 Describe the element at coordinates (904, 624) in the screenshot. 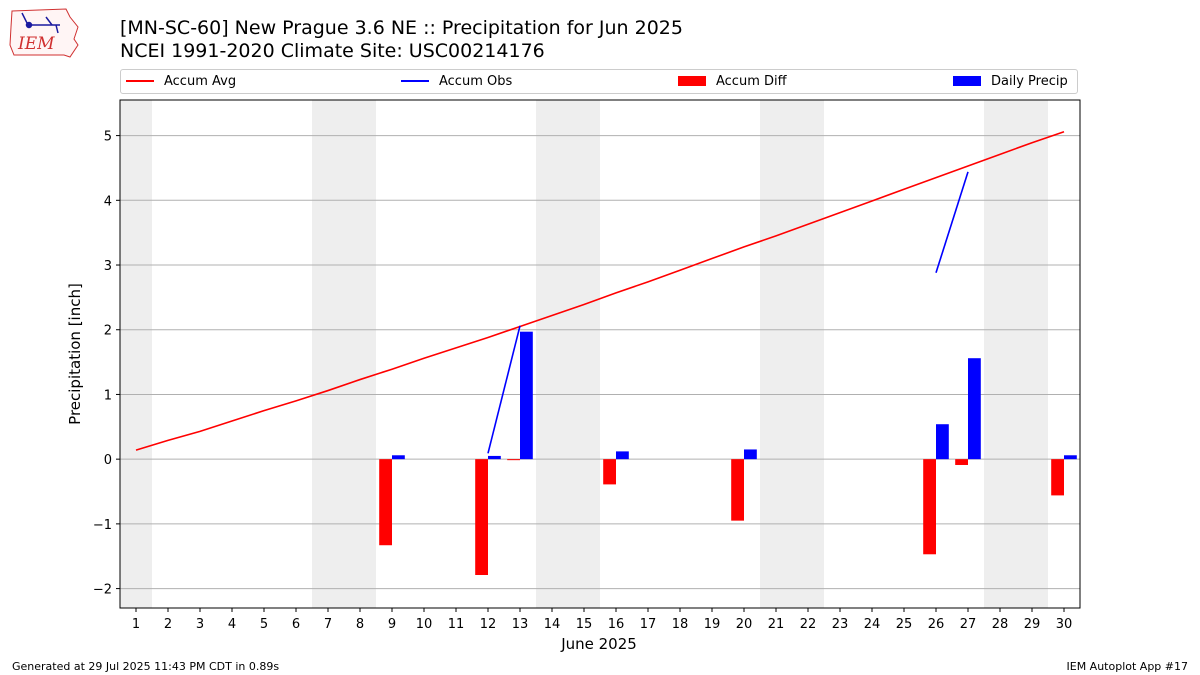

I see `x-tick-label-25: 25` at that location.